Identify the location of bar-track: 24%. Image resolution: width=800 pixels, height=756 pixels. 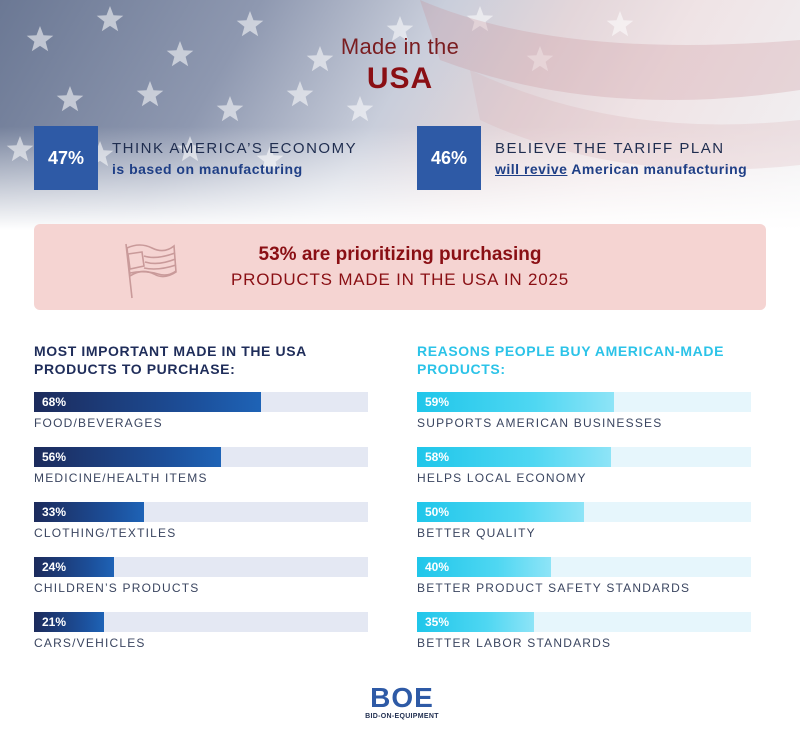
(201, 567).